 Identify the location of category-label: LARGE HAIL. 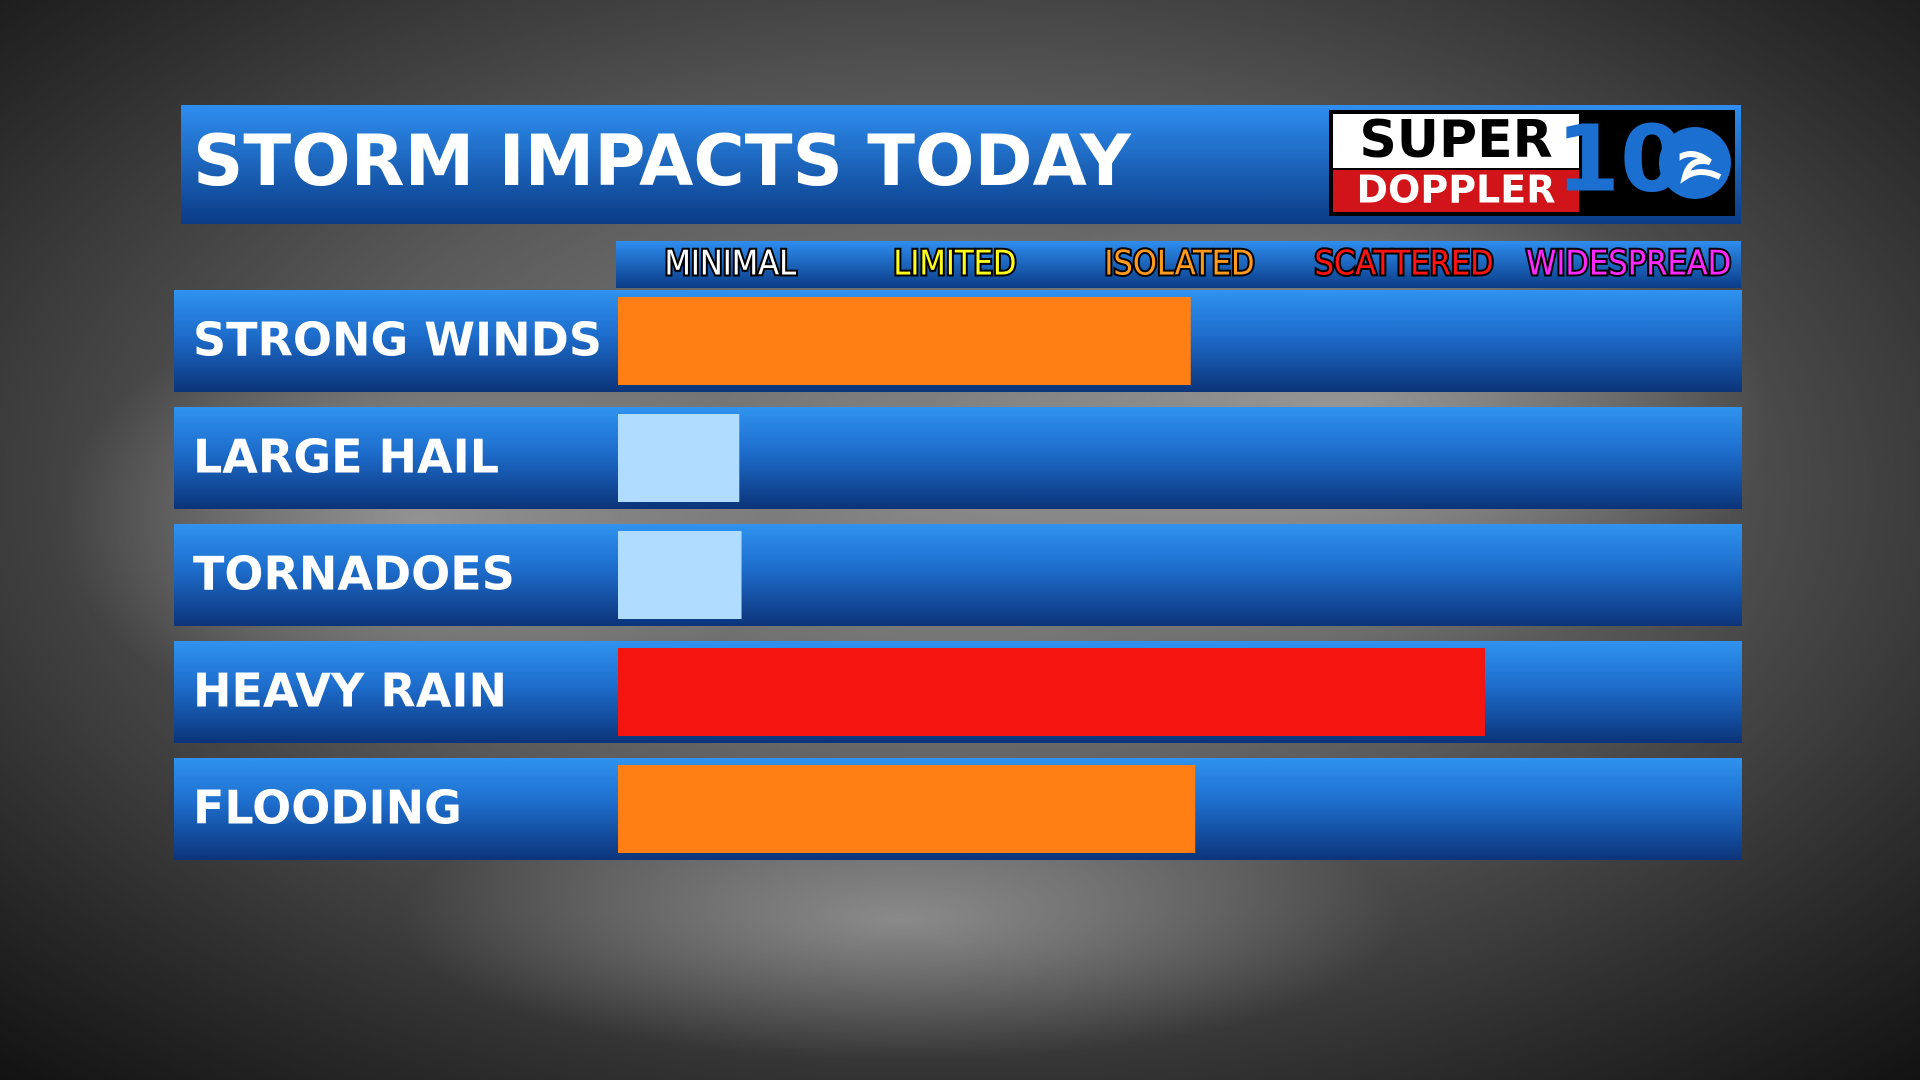
(346, 457).